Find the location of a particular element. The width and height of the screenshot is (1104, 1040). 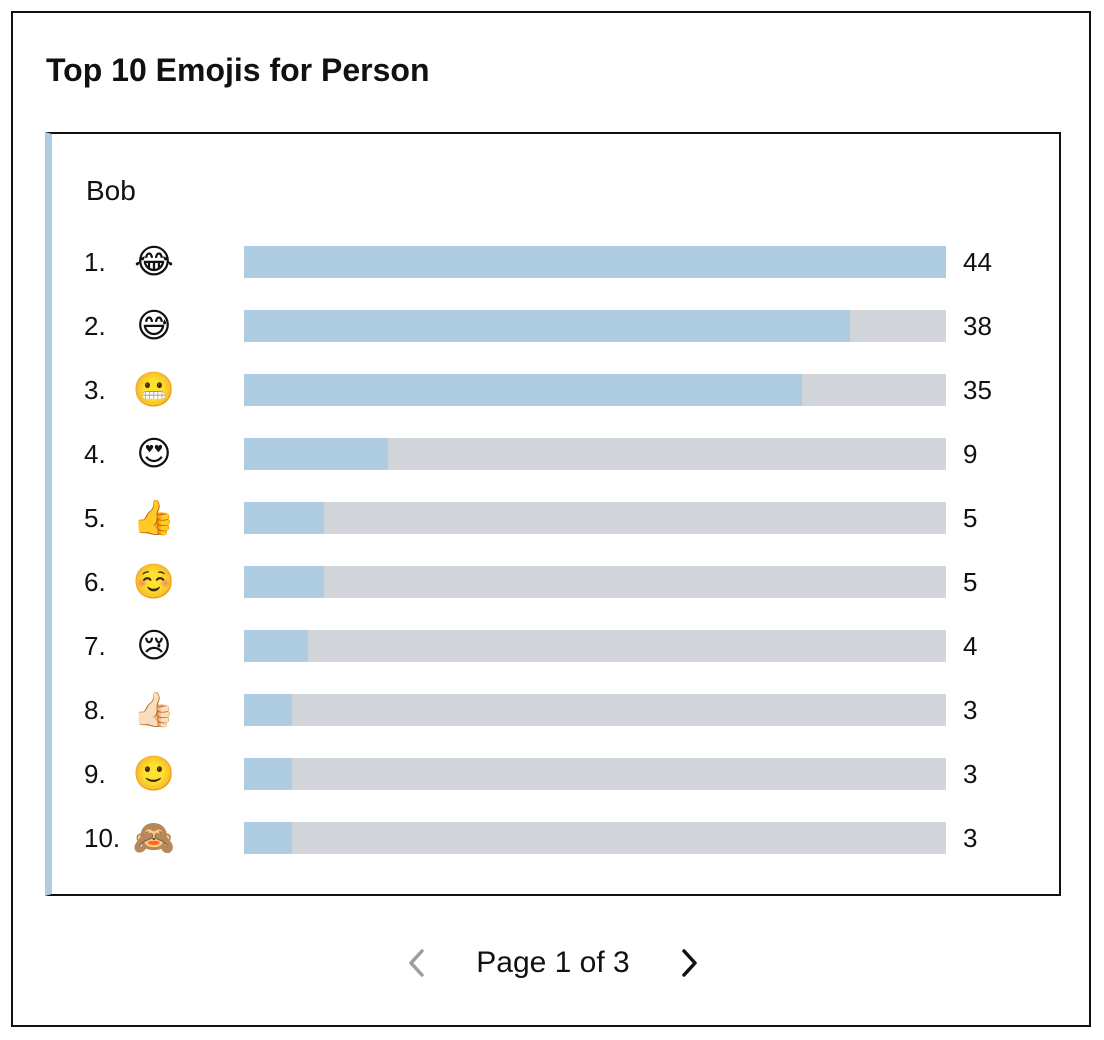

emoji-rank: 3. is located at coordinates (95, 390).